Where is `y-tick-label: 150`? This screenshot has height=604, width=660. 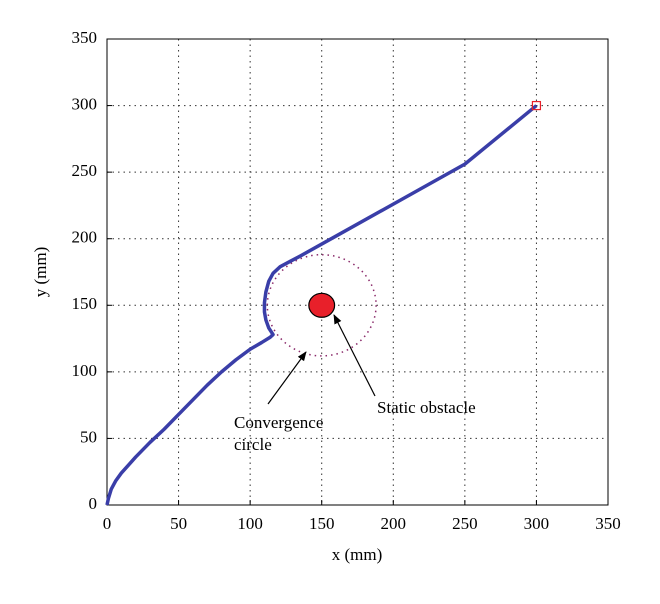 y-tick-label: 150 is located at coordinates (85, 303).